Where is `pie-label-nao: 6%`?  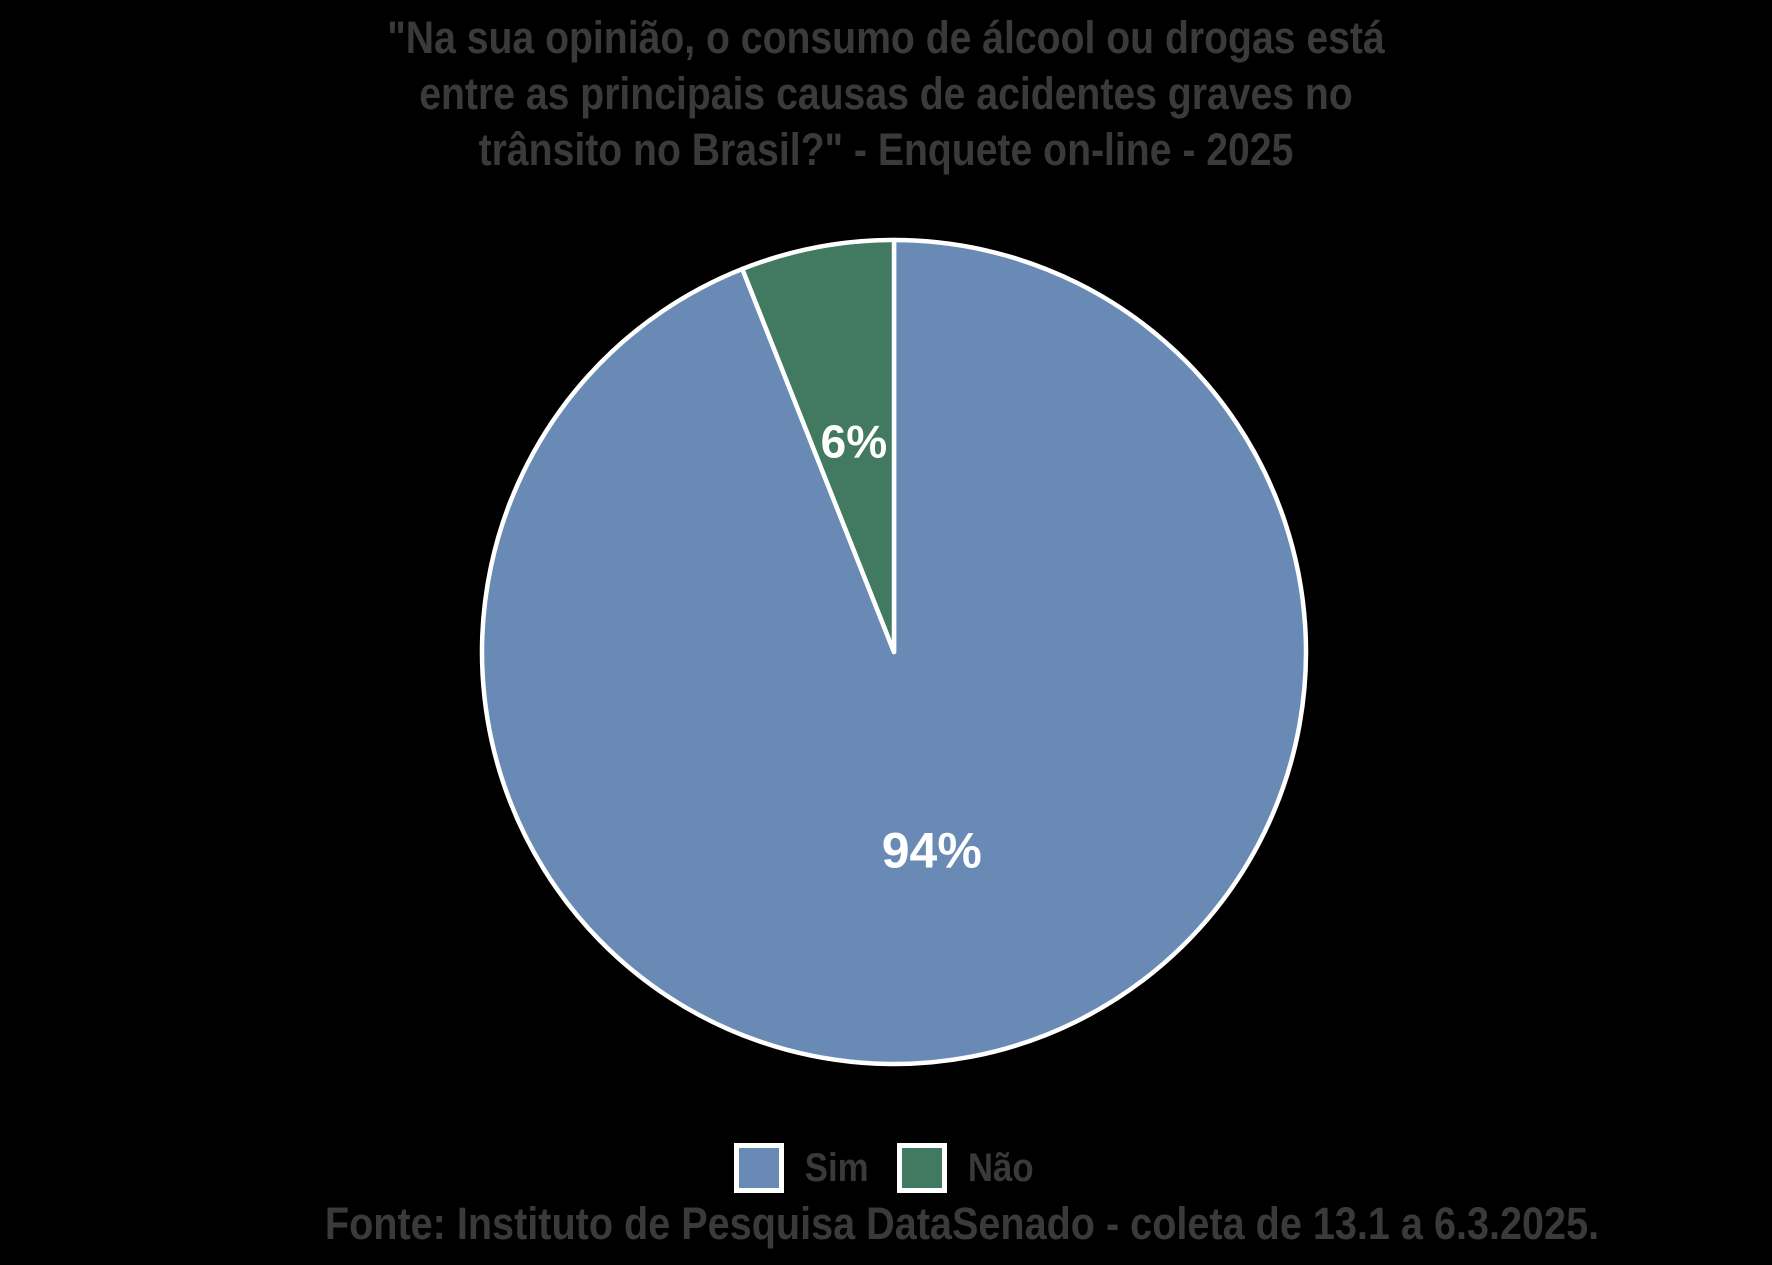
pie-label-nao: 6% is located at coordinates (854, 442).